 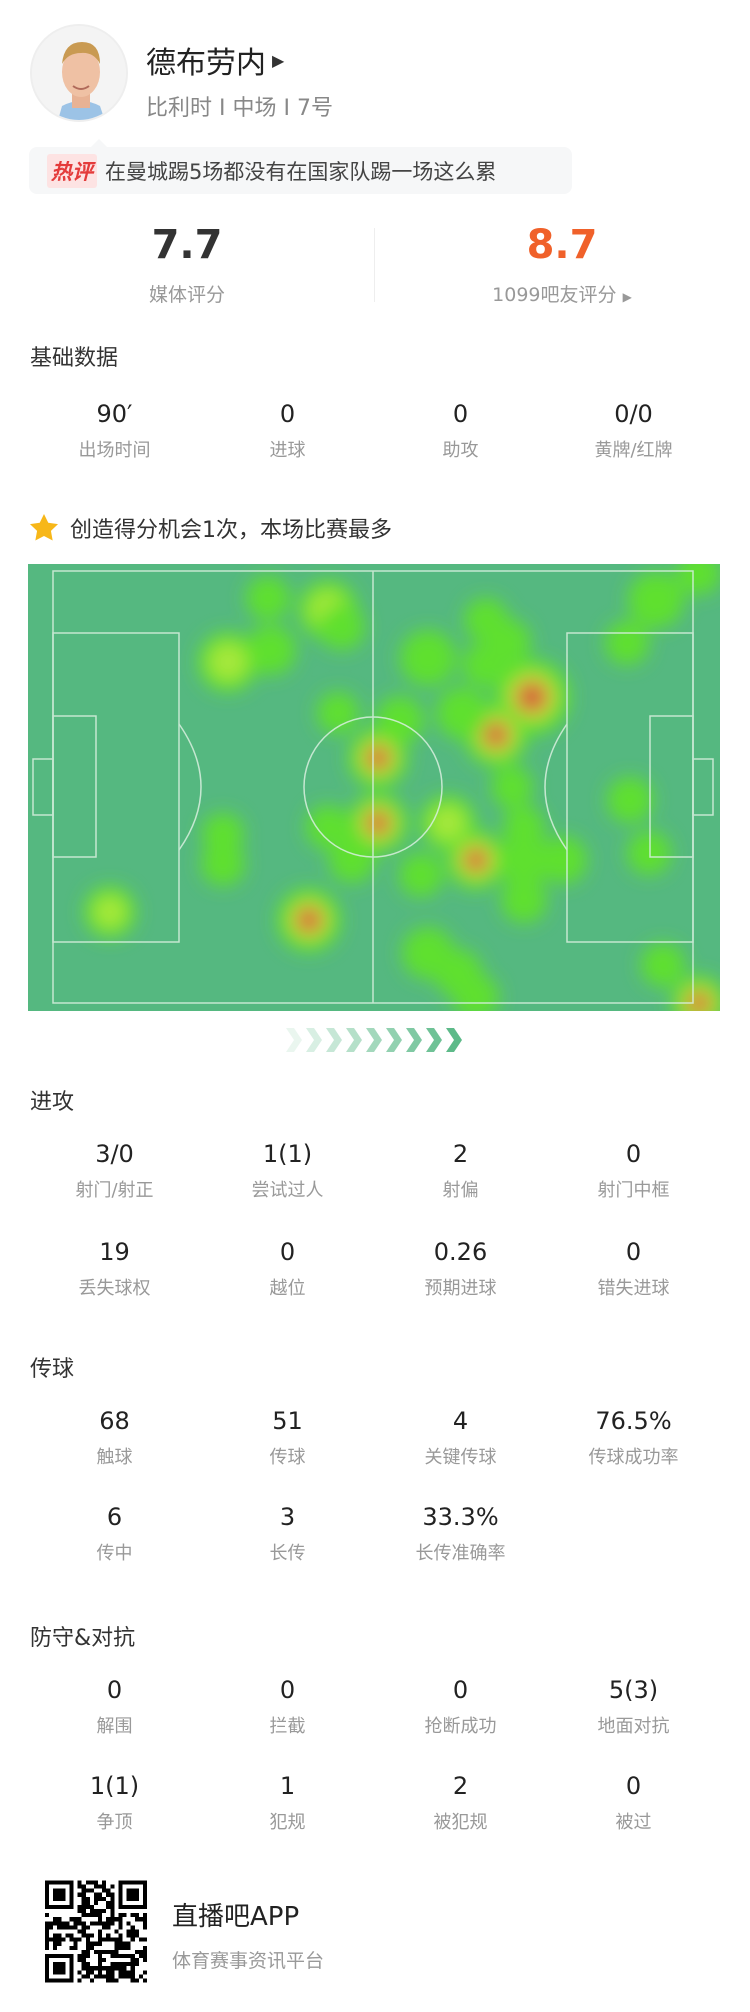 I want to click on stat-label: 地面对抗, so click(x=633, y=1726).